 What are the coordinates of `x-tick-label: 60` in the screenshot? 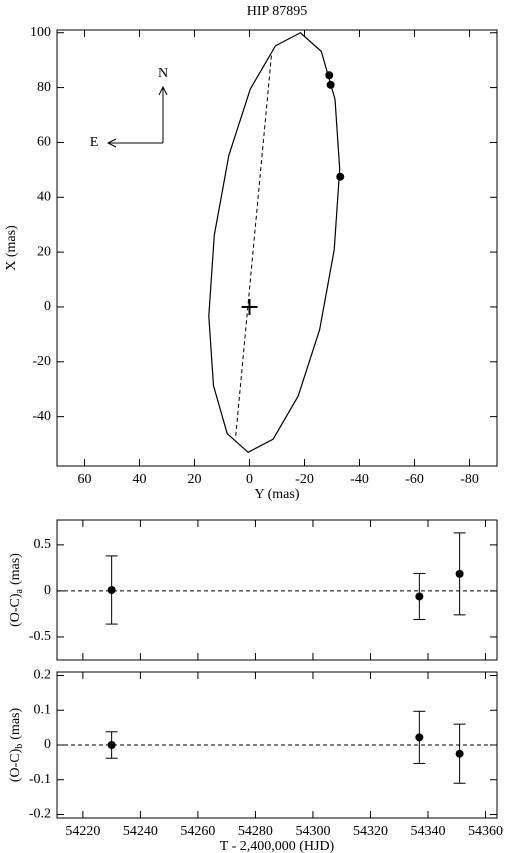 It's located at (85, 479).